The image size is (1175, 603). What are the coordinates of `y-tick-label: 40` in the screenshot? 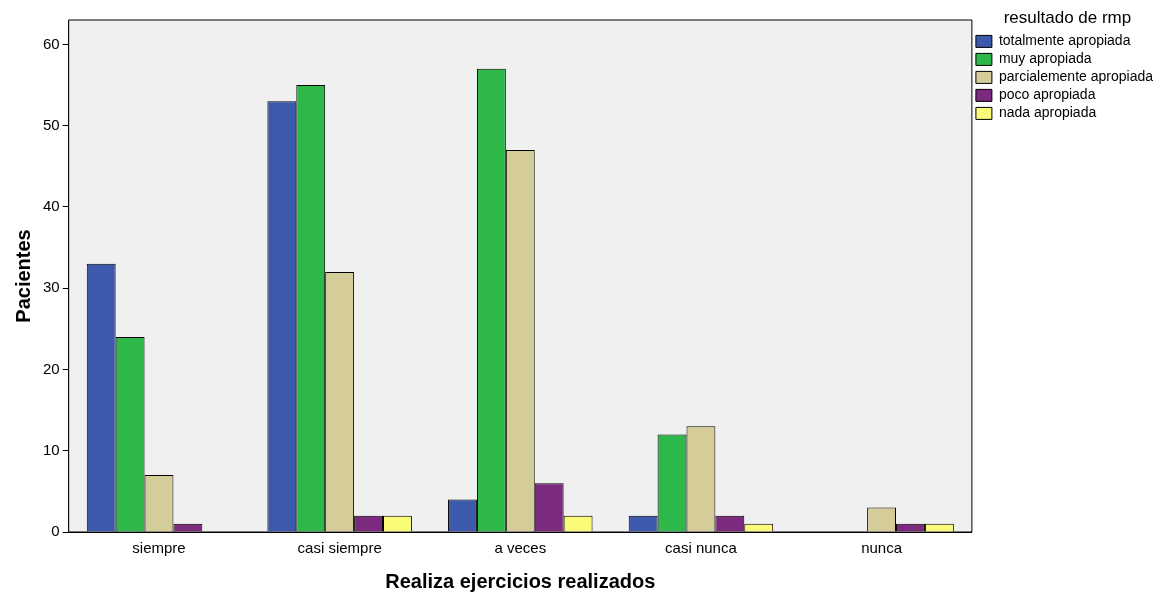 It's located at (51, 206).